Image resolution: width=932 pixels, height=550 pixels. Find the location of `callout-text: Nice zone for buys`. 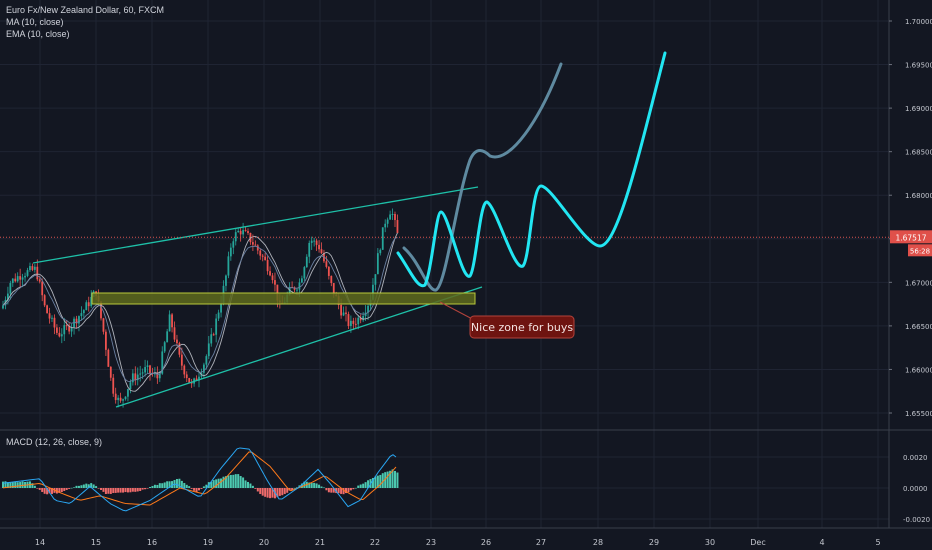

callout-text: Nice zone for buys is located at coordinates (522, 327).